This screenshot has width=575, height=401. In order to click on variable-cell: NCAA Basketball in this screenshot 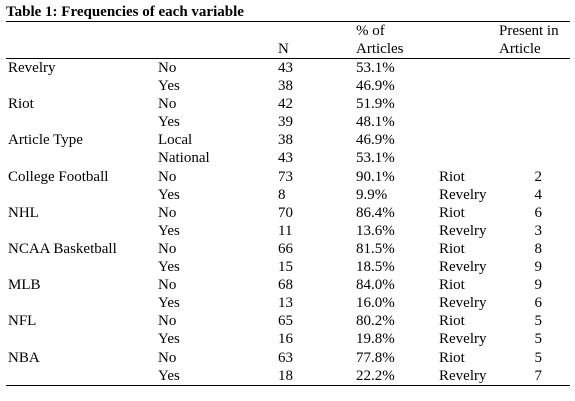, I will do `click(62, 248)`.